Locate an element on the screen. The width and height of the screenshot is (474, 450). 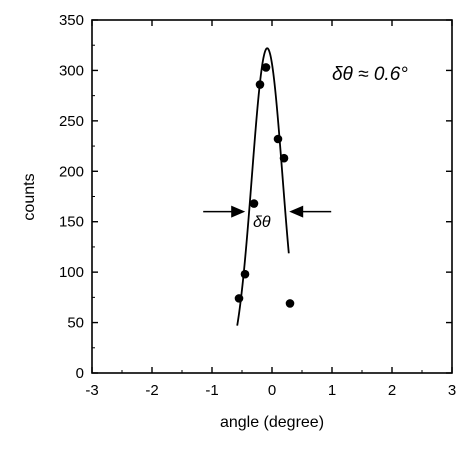
y-tick-label: 100 is located at coordinates (71, 272).